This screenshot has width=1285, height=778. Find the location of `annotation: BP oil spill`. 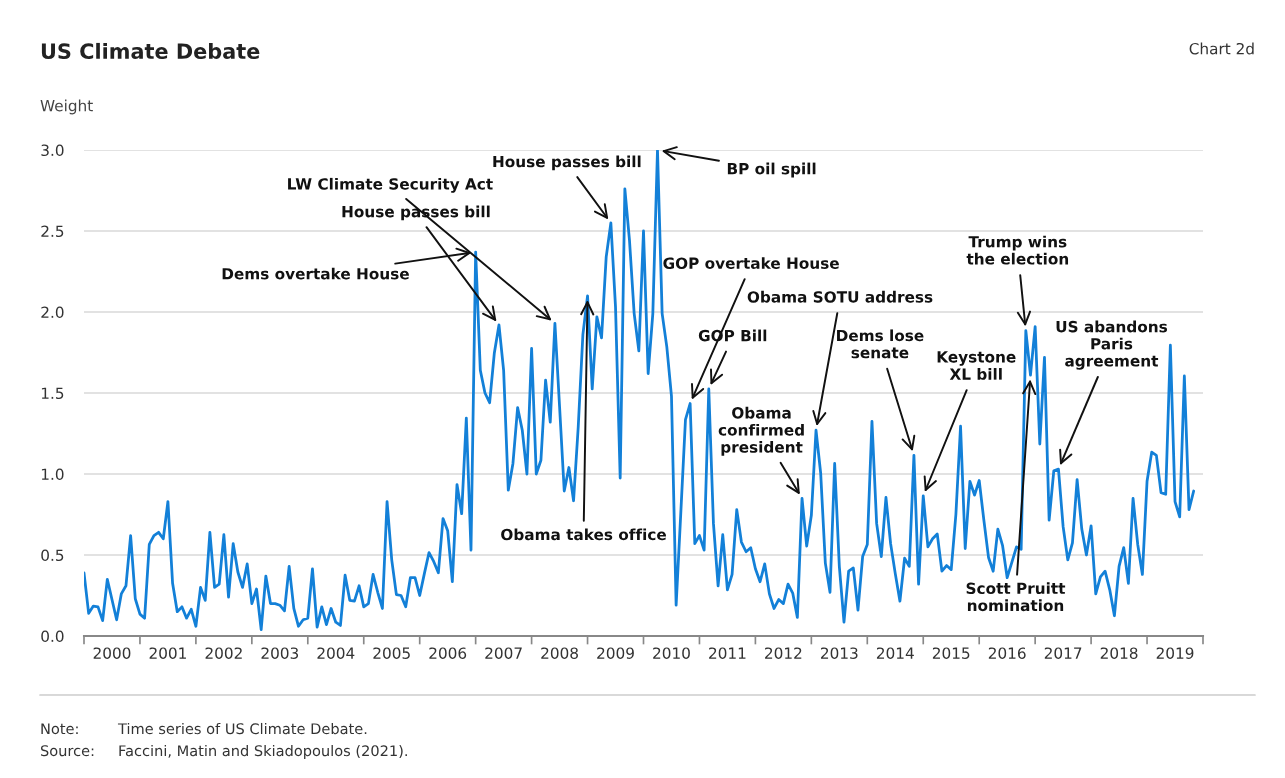

annotation: BP oil spill is located at coordinates (771, 170).